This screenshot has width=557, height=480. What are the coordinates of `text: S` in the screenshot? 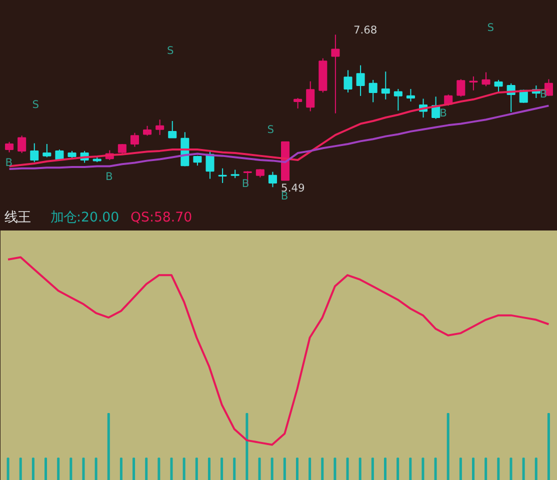 It's located at (490, 27).